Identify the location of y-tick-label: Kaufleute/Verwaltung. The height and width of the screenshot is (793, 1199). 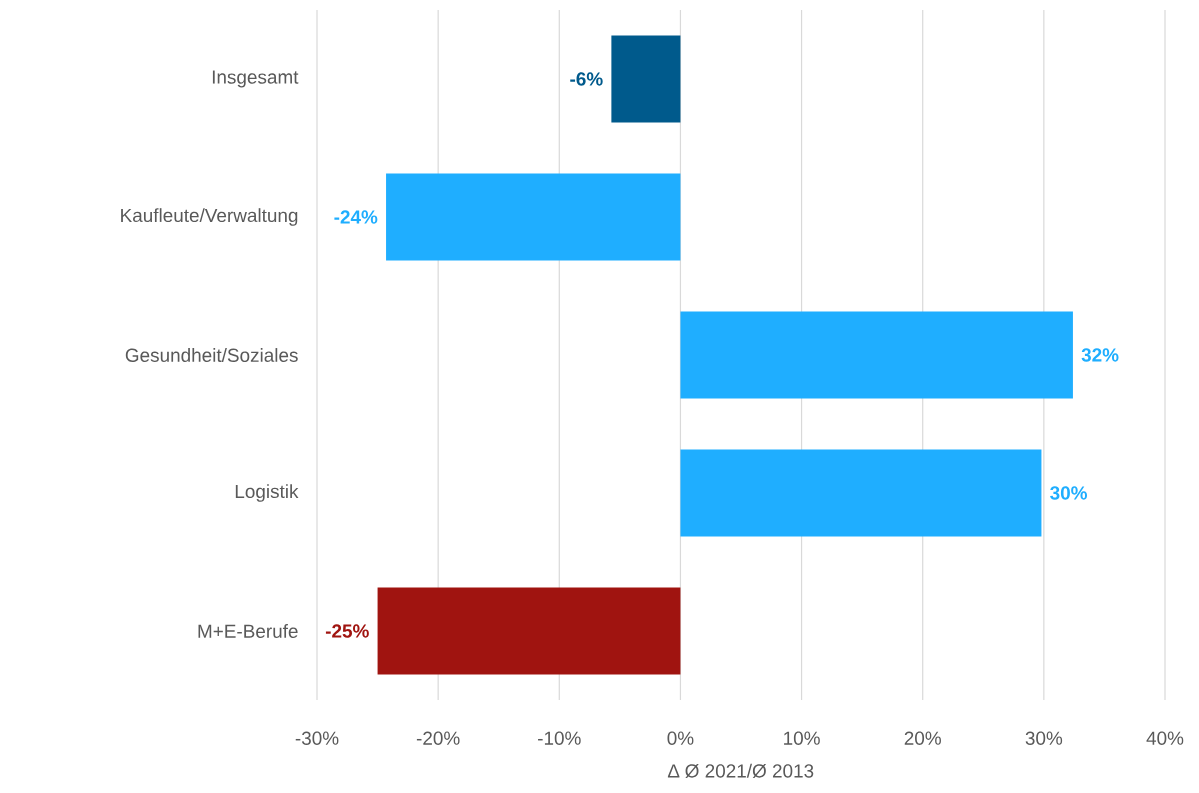
(209, 217).